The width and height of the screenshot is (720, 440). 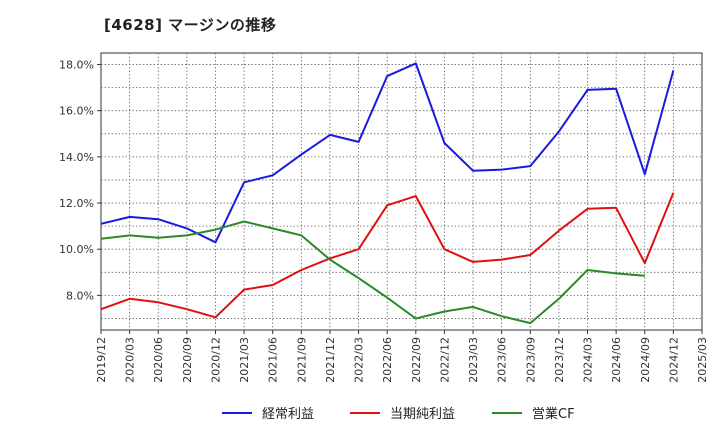 I want to click on x-tick-label: 2022/09, so click(x=416, y=360).